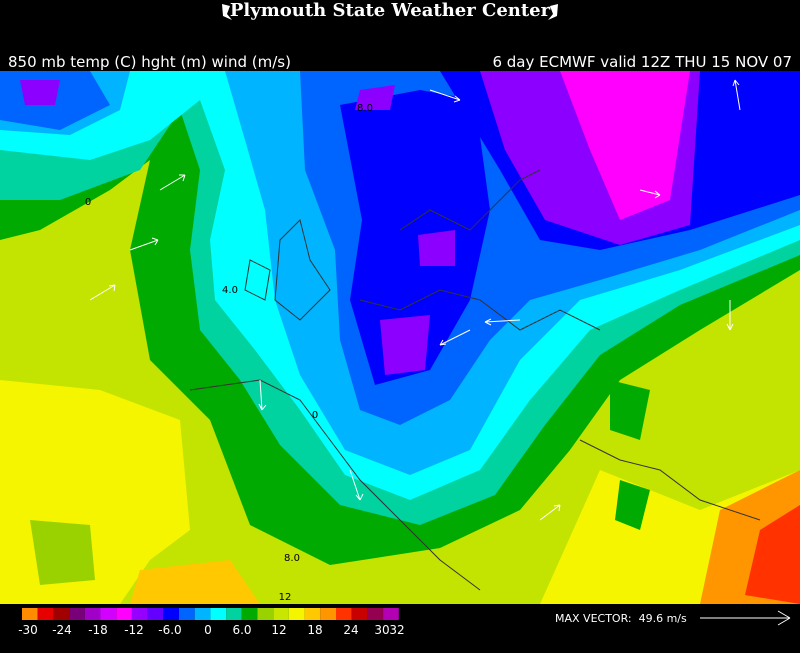 The image size is (800, 653). Describe the element at coordinates (350, 630) in the screenshot. I see `colorbar-label: 24` at that location.